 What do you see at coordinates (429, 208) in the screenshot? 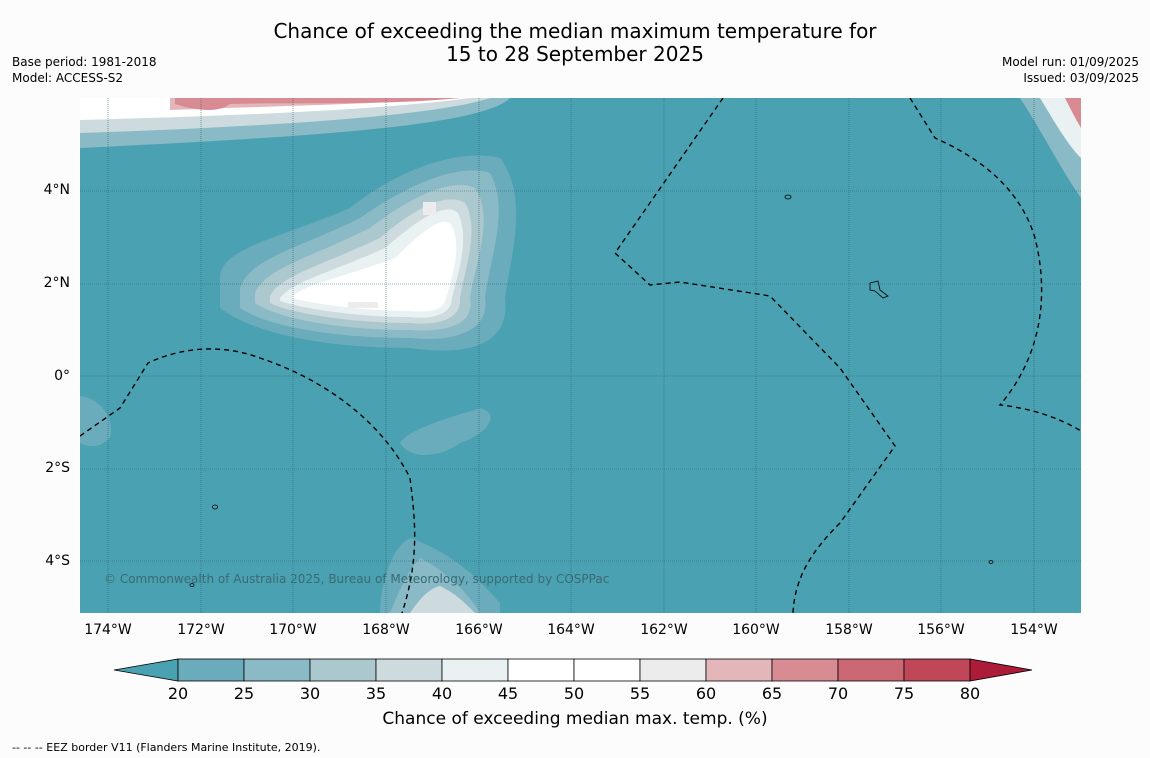
I see `blob-55-north` at bounding box center [429, 208].